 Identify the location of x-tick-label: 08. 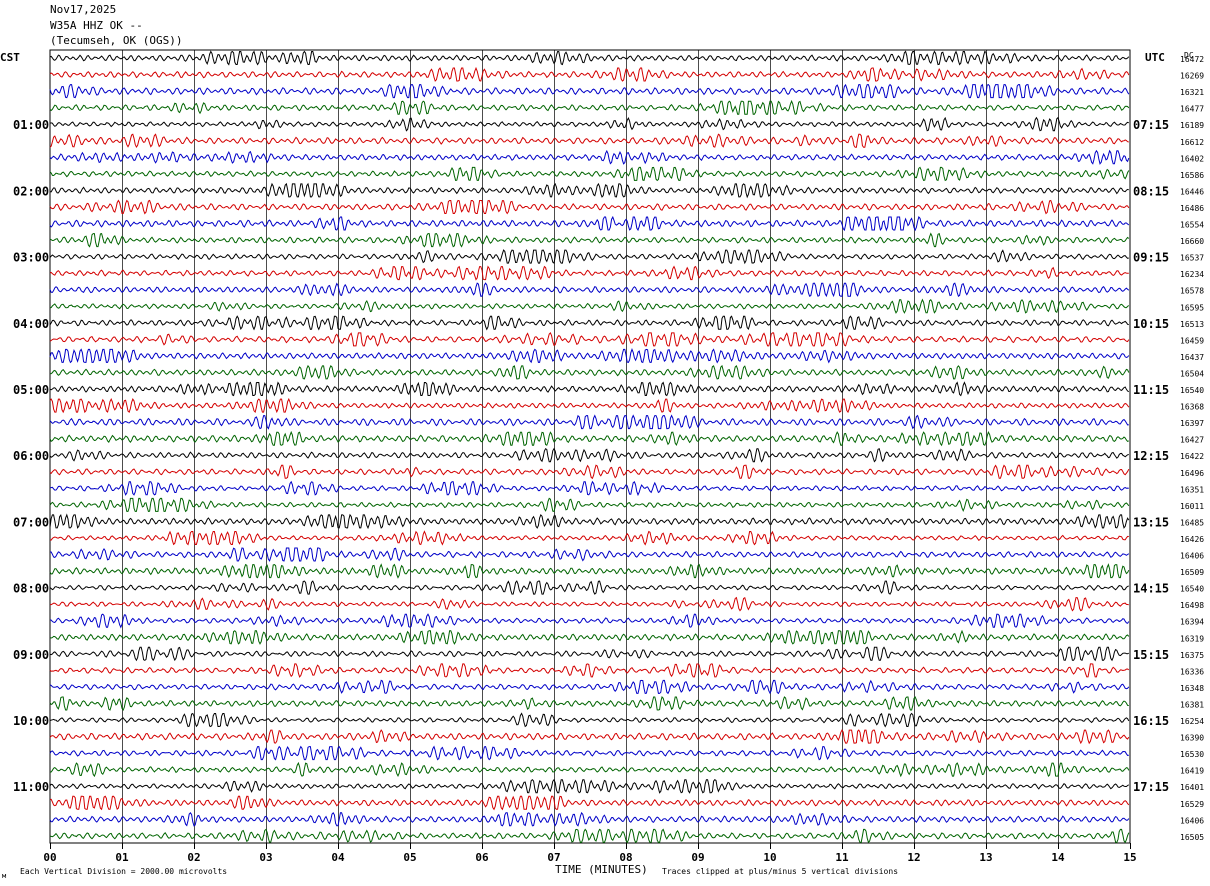
(625, 857).